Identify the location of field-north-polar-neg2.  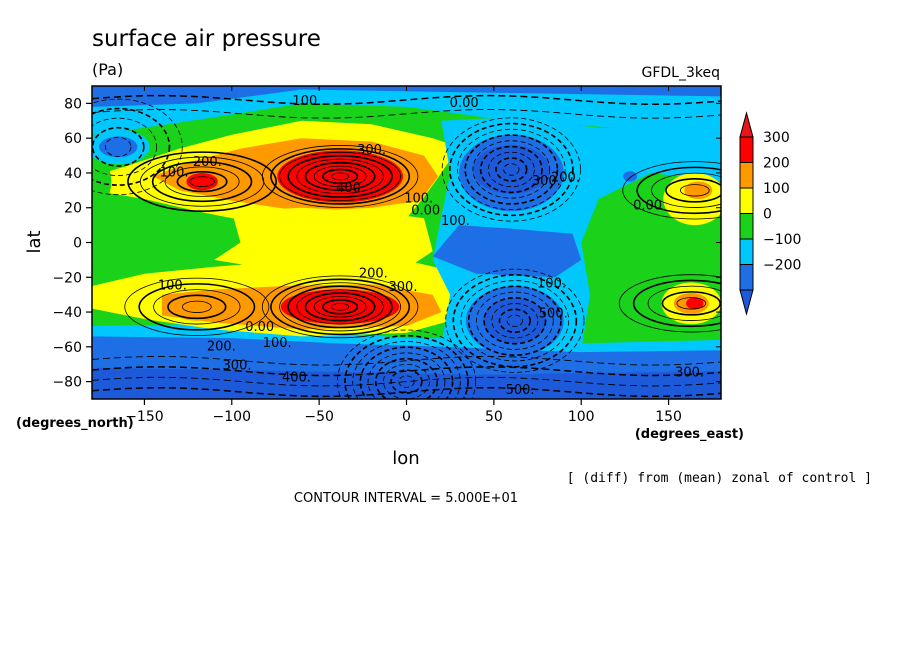
(406, 96).